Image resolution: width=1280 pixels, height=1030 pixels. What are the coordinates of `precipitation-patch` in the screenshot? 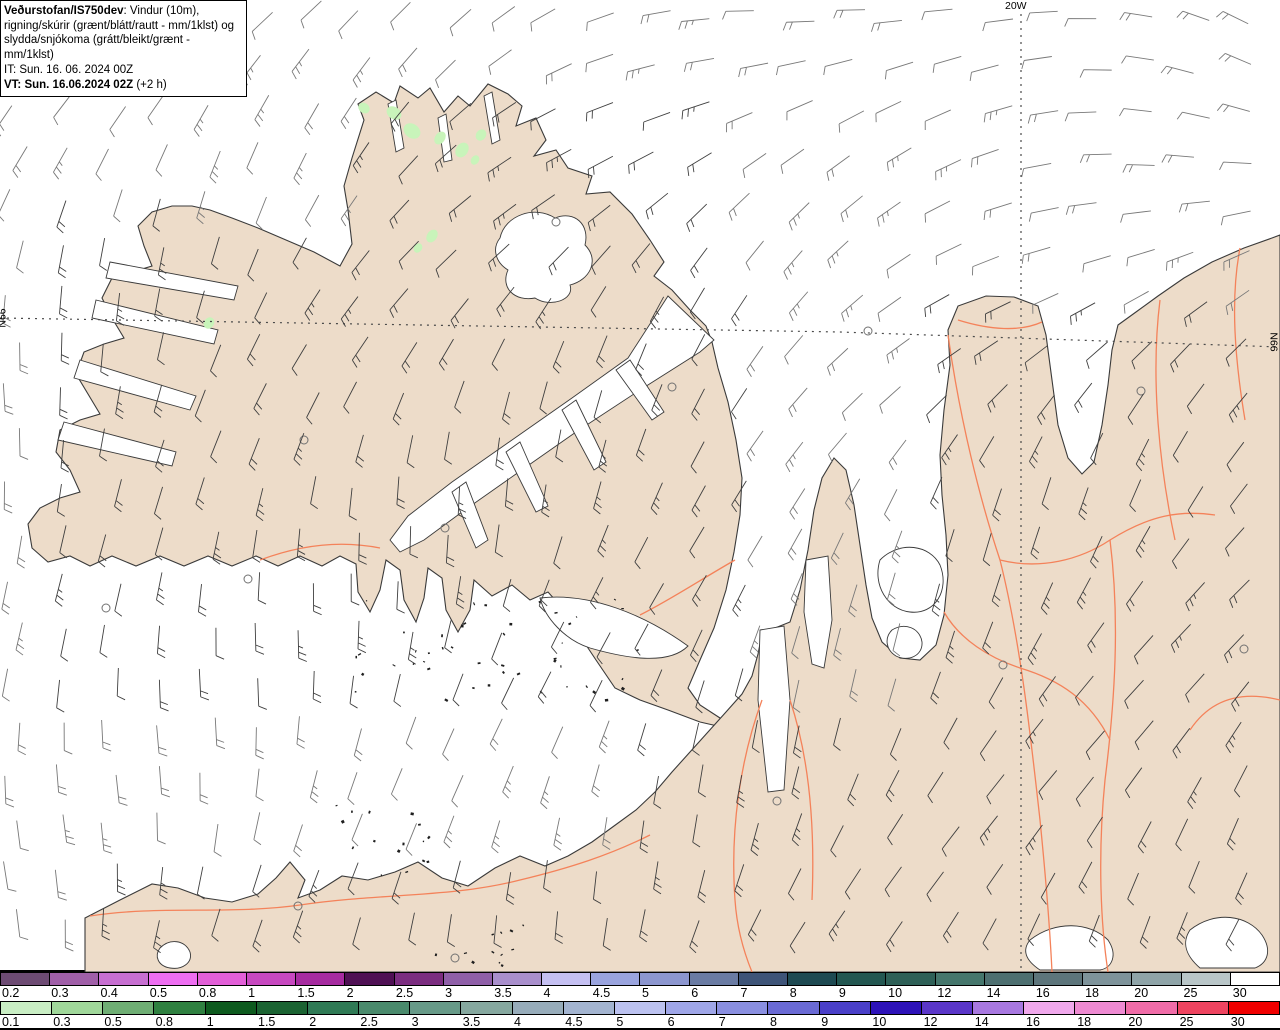 It's located at (209, 323).